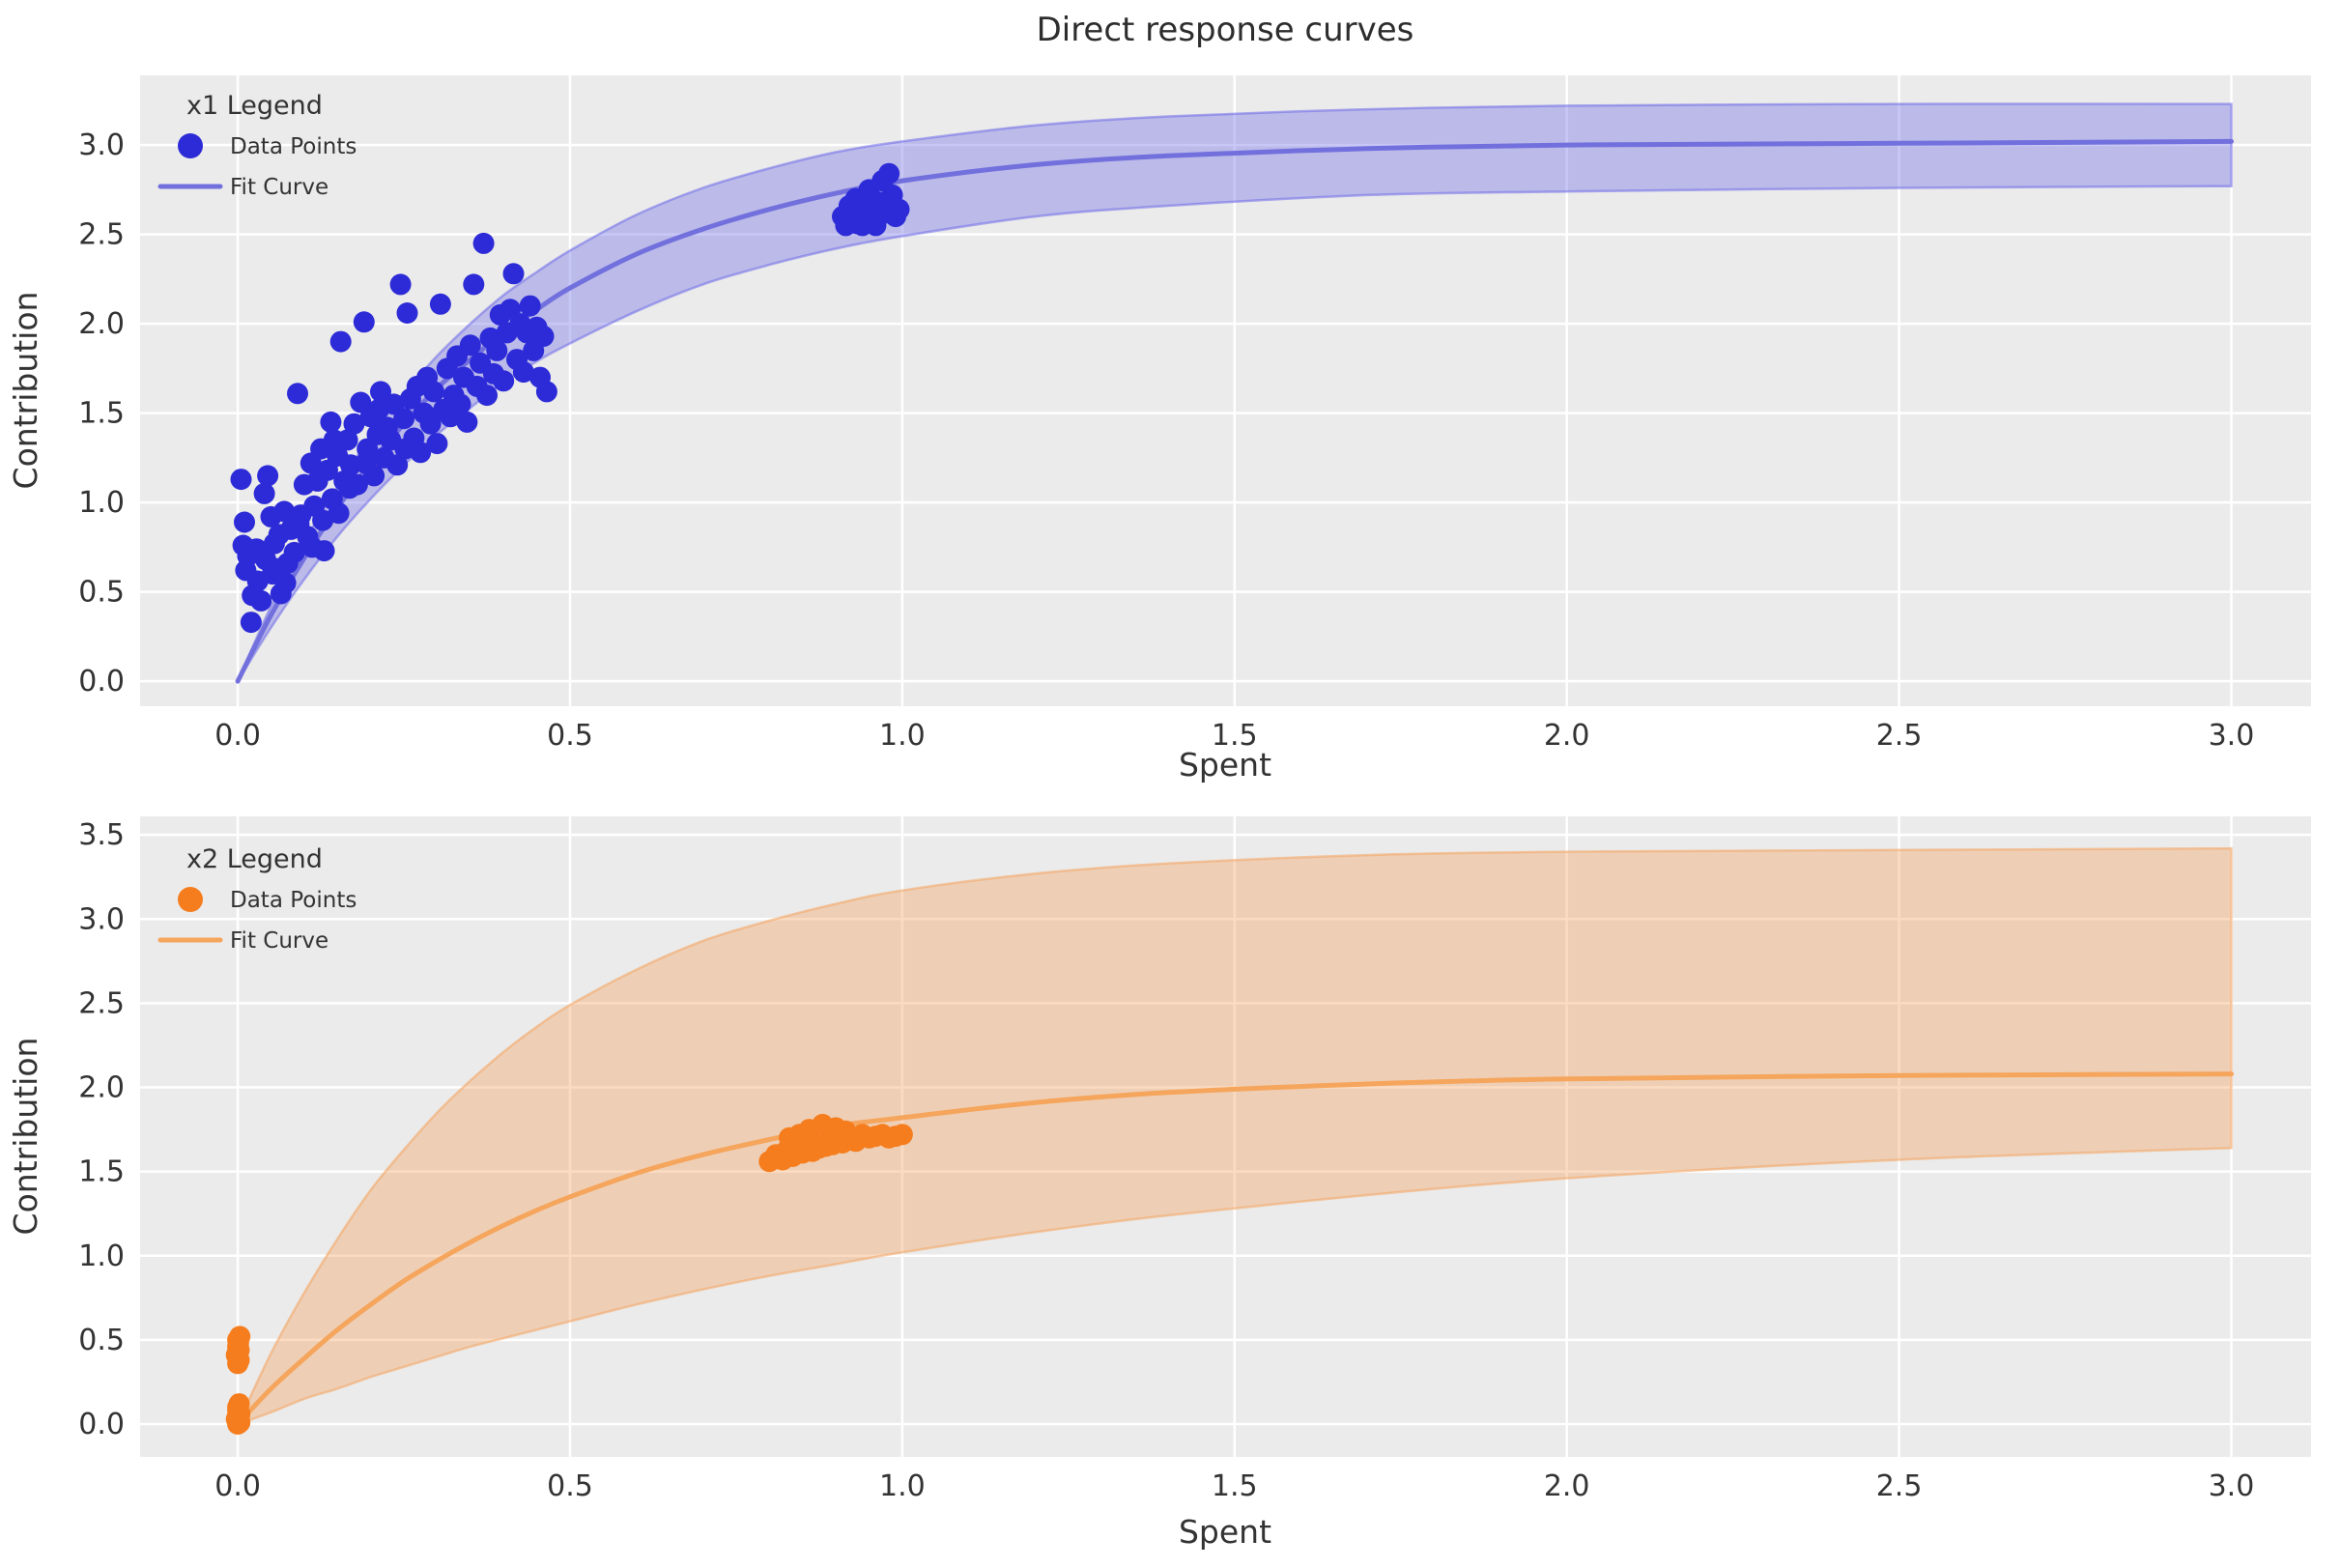 Image resolution: width=2341 pixels, height=1568 pixels. I want to click on legend-x2-item-fit-curve: Fit Curve, so click(279, 941).